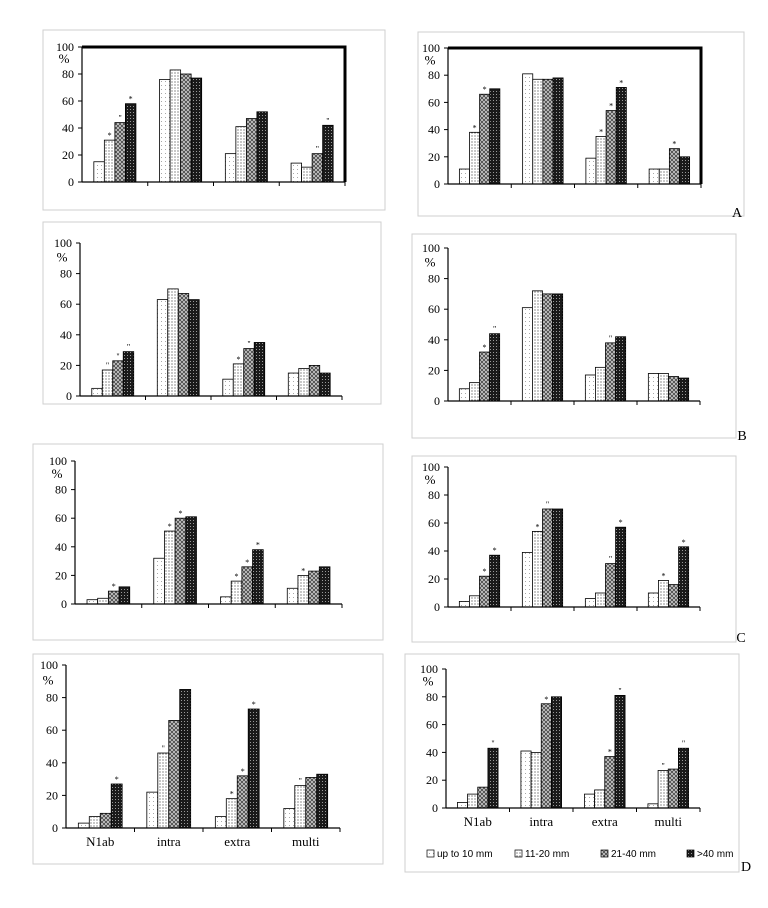  Describe the element at coordinates (746, 867) in the screenshot. I see `panel-letter-D: D` at that location.